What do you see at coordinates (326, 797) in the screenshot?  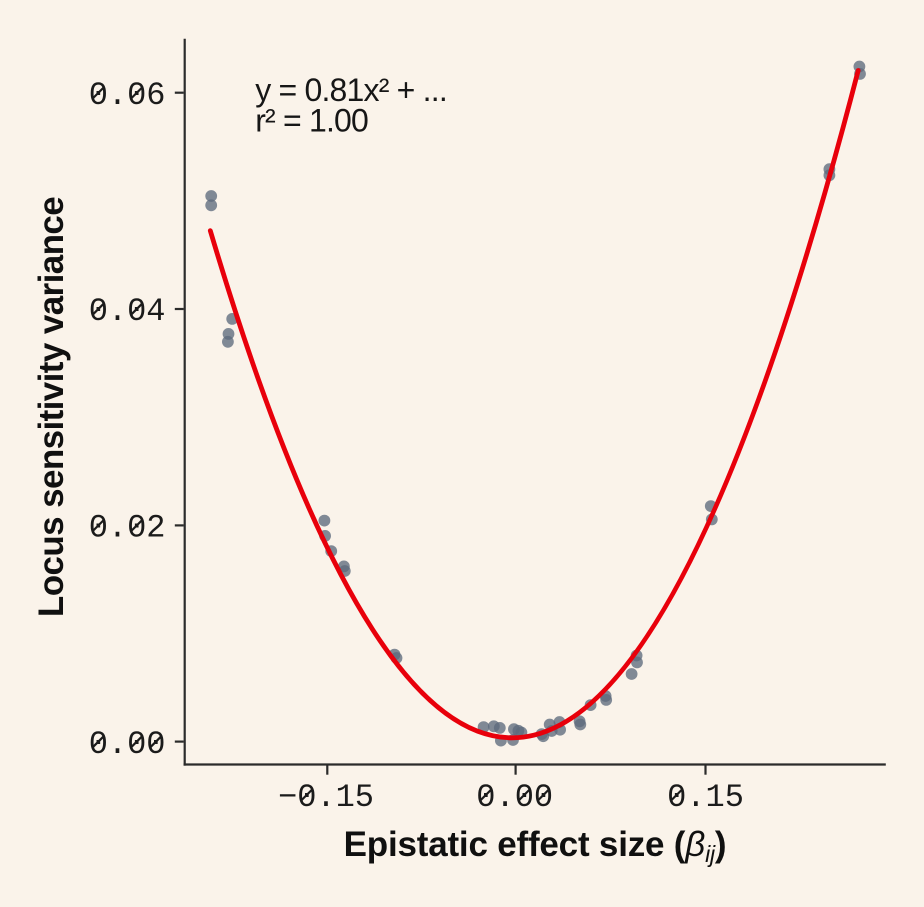 I see `svg-text: −0.15` at bounding box center [326, 797].